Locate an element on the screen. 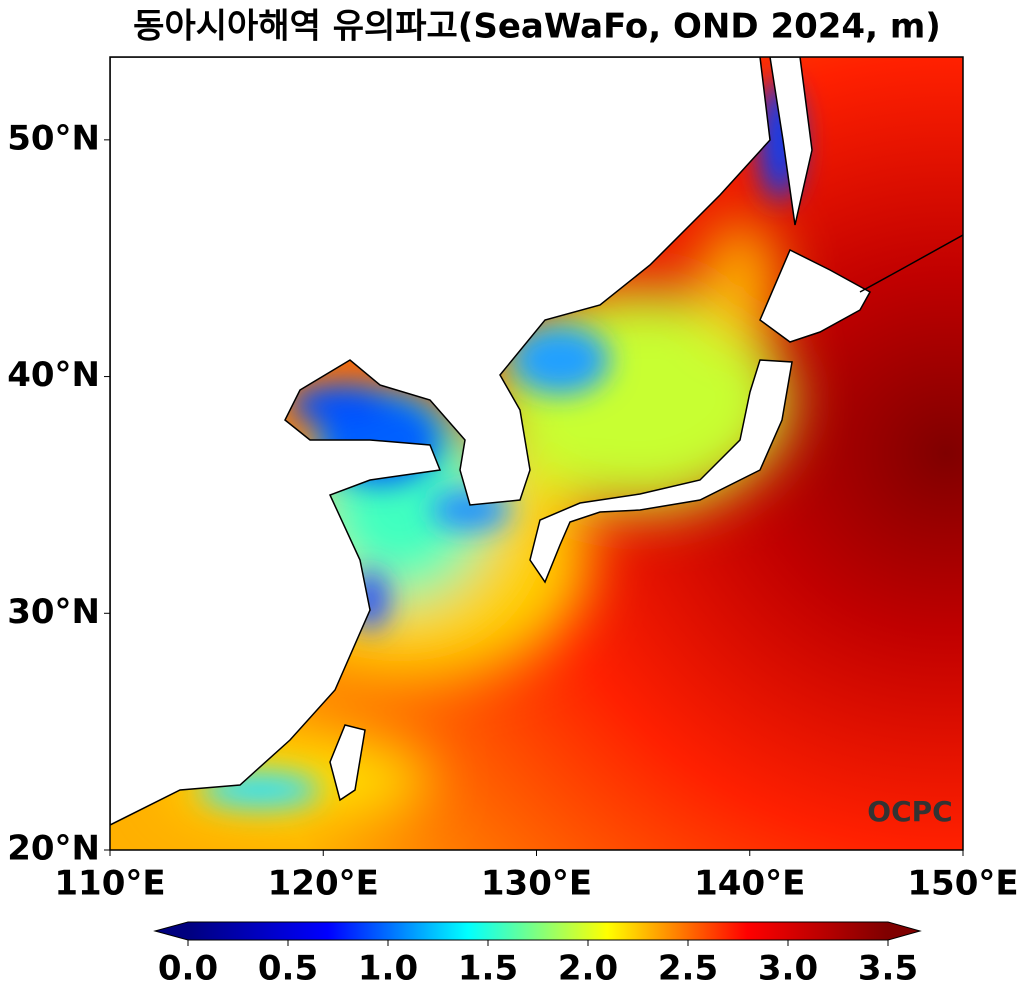 The image size is (1025, 1000). x-tick-label: 120°E is located at coordinates (323, 884).